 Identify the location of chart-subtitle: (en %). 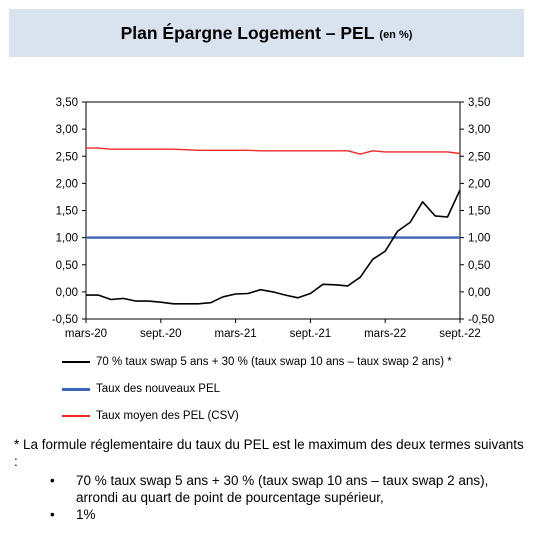
(396, 35).